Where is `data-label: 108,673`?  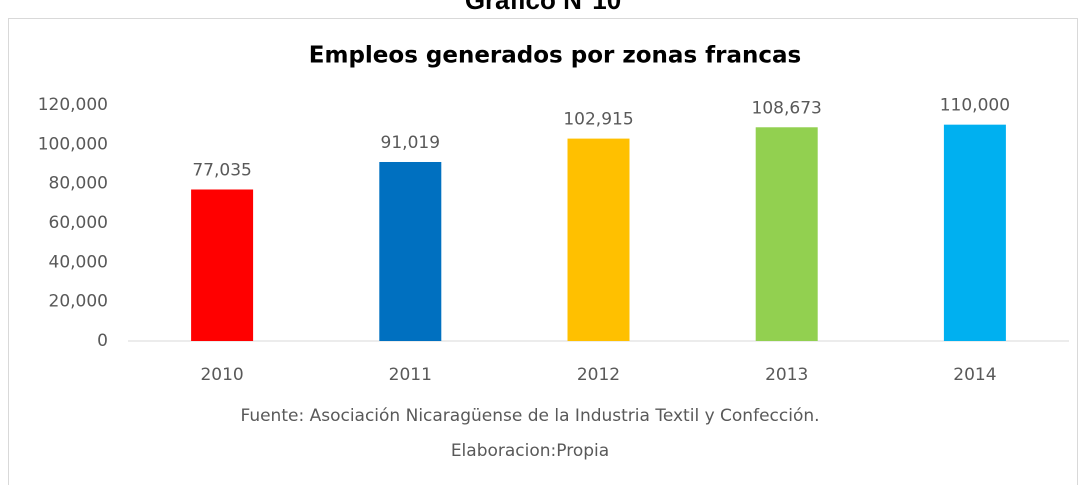
data-label: 108,673 is located at coordinates (787, 108).